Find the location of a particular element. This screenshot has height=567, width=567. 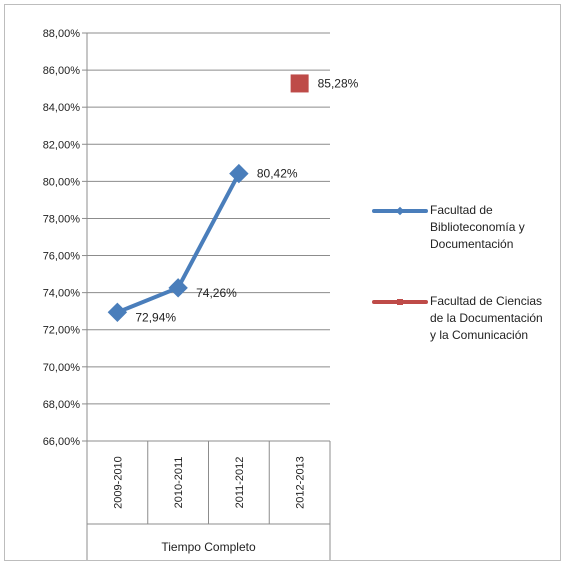

data-label: 85,28% is located at coordinates (338, 83).